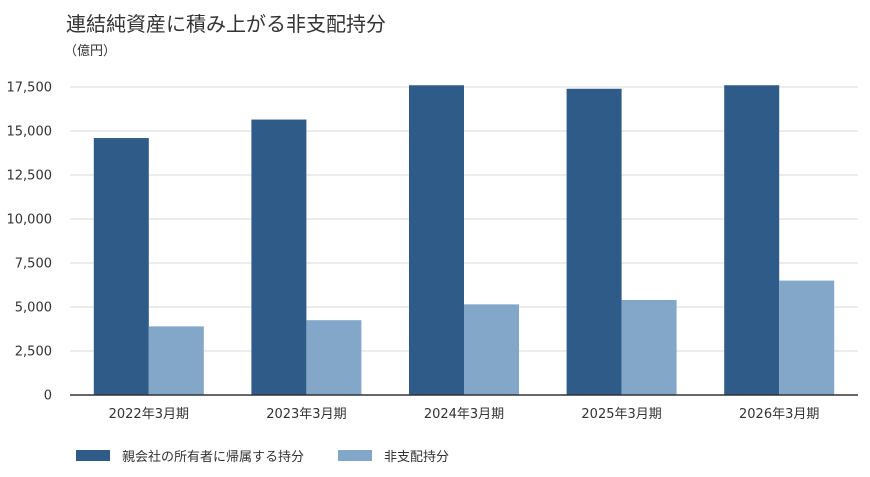 The height and width of the screenshot is (477, 870). I want to click on legend-item-nci: 非支配持分, so click(393, 455).